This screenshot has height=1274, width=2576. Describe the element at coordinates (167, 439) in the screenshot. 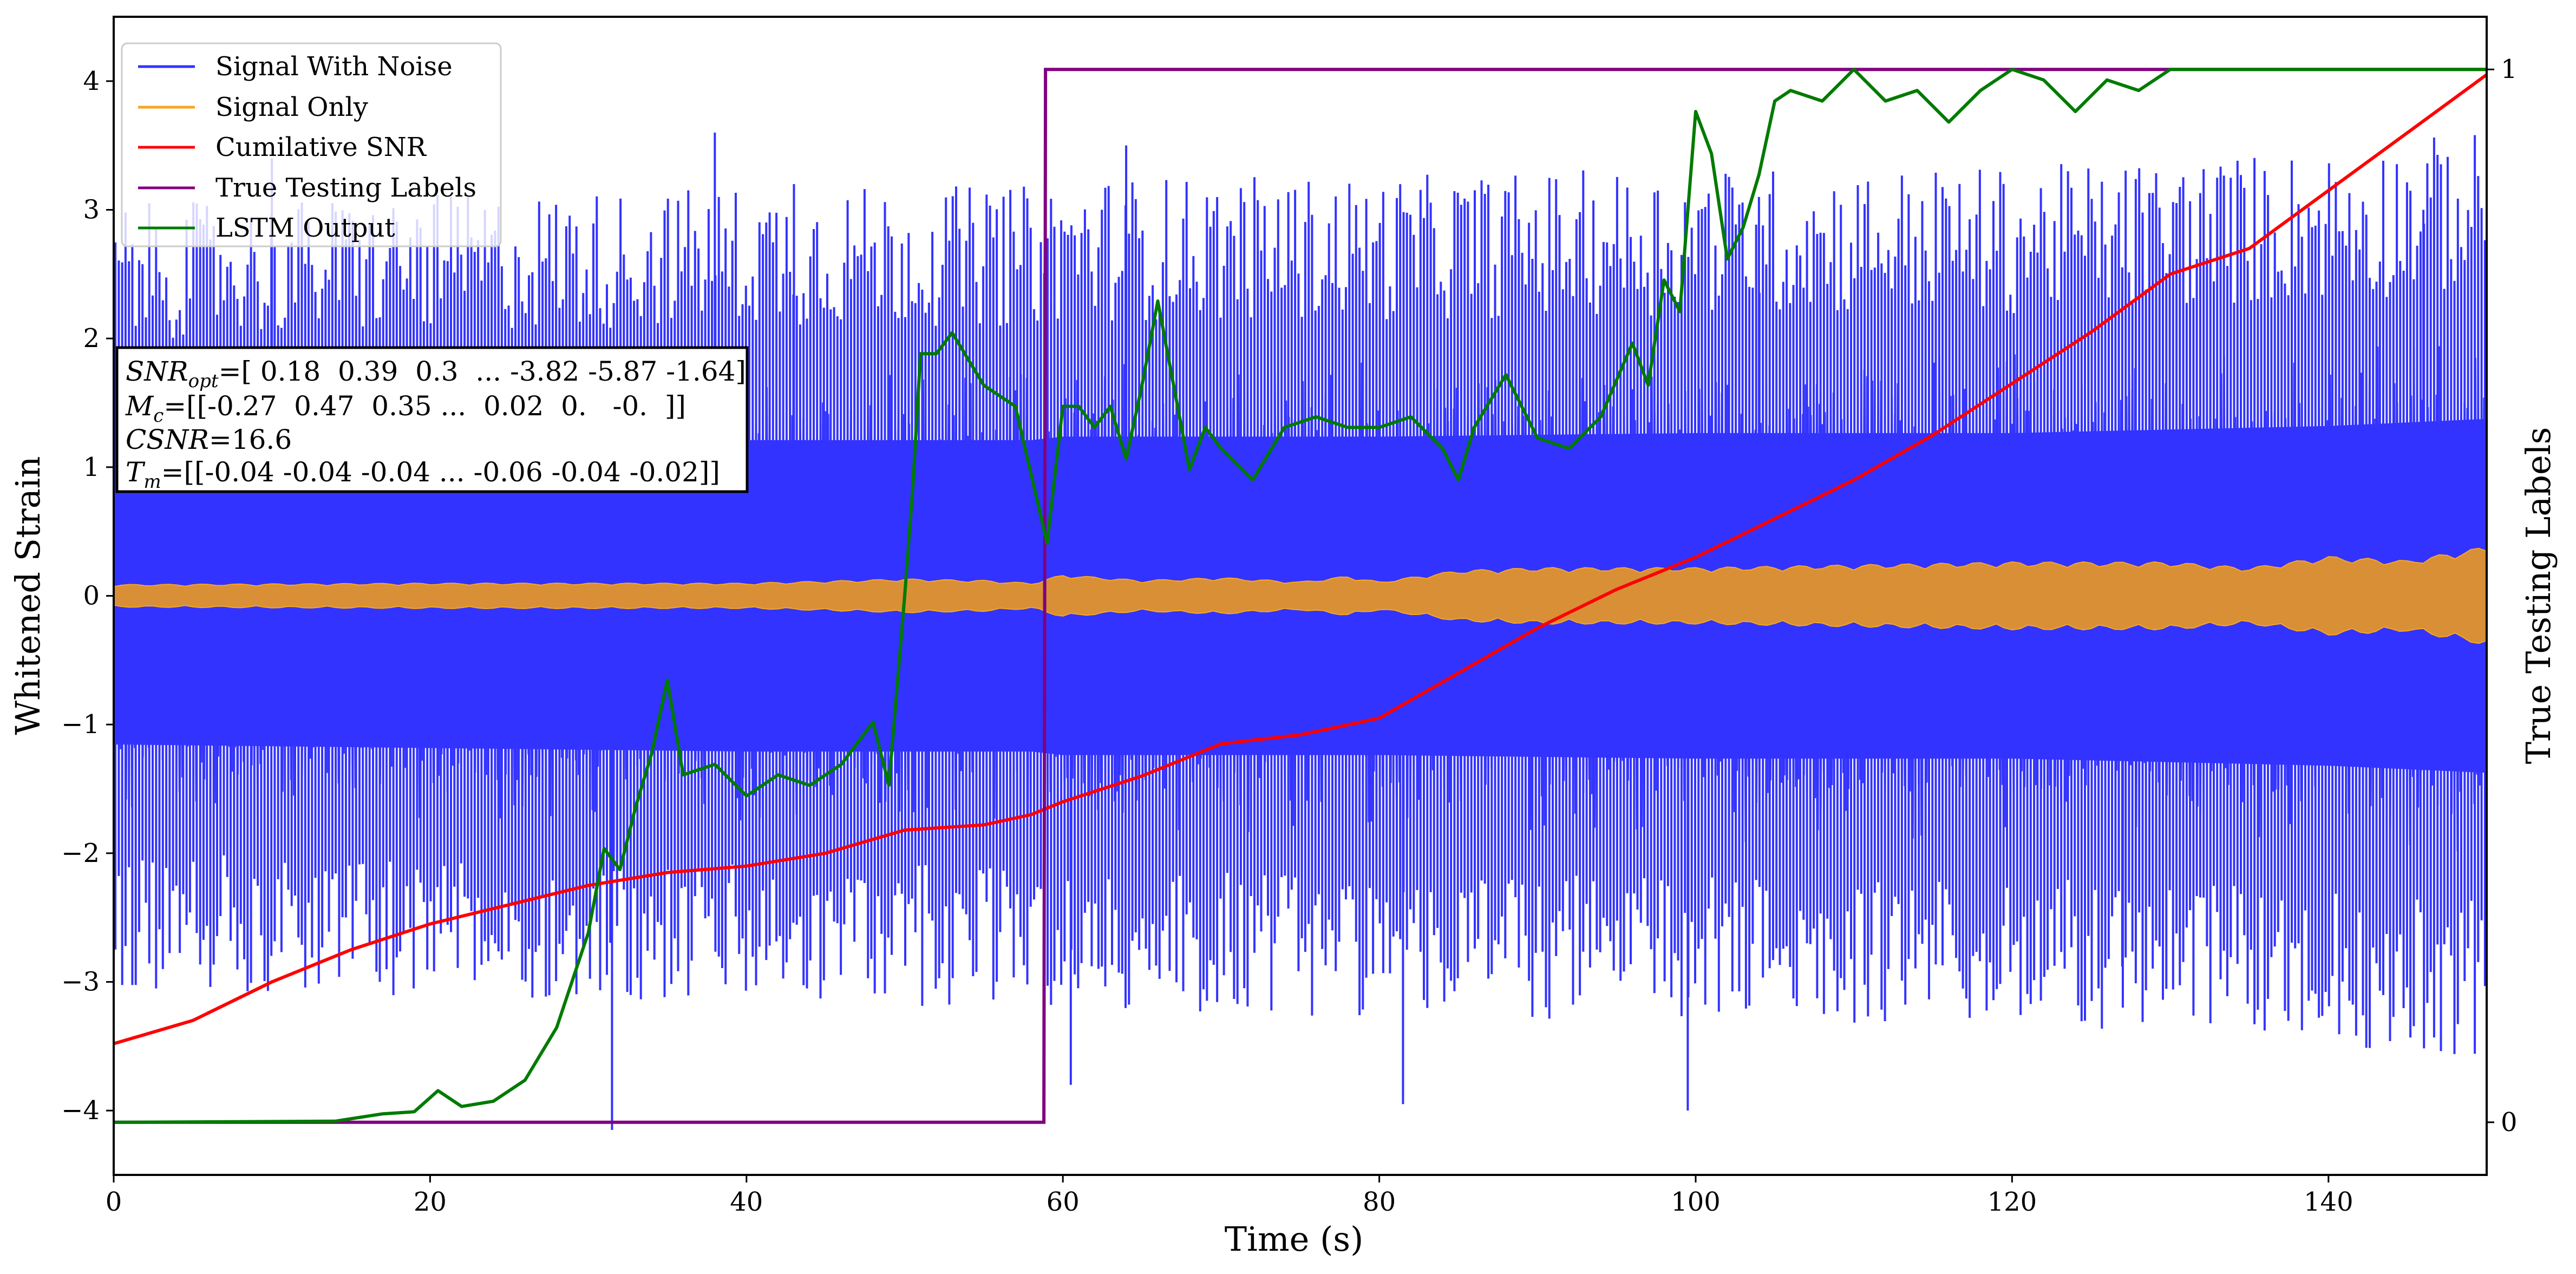

I see `annotation-csnr-symbol: CSNR` at that location.